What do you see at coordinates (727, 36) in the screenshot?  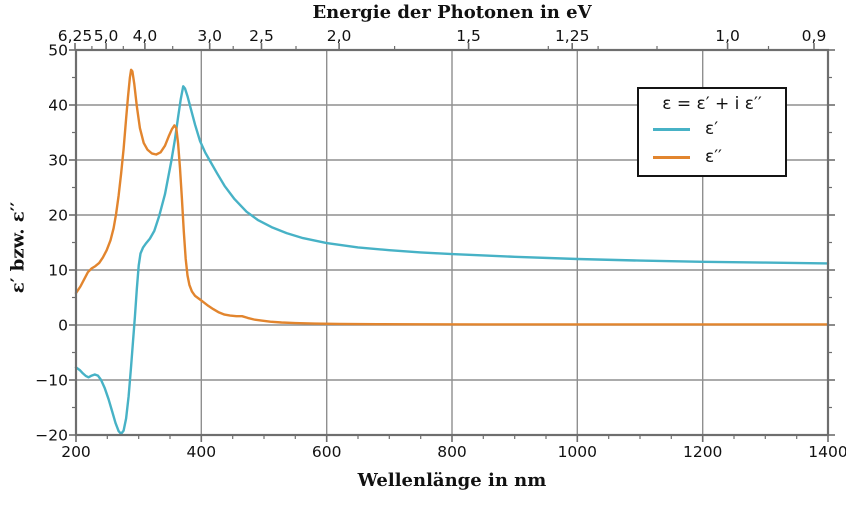 I see `top-tick-label: 1,0` at bounding box center [727, 36].